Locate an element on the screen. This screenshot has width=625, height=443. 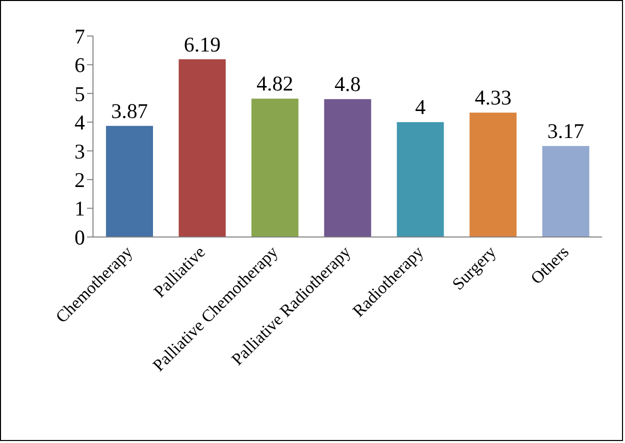
y-tick-label: 5 is located at coordinates (79, 94).